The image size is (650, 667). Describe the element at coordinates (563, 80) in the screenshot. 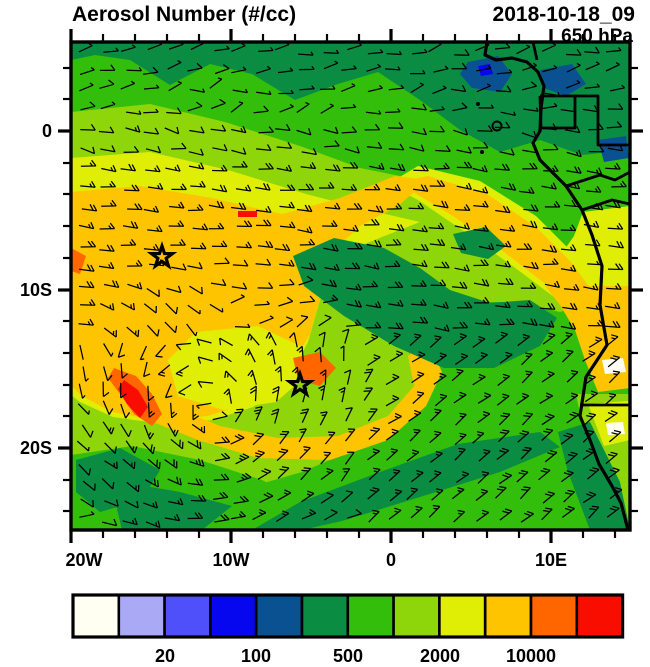

I see `contour-region-steelblue` at that location.